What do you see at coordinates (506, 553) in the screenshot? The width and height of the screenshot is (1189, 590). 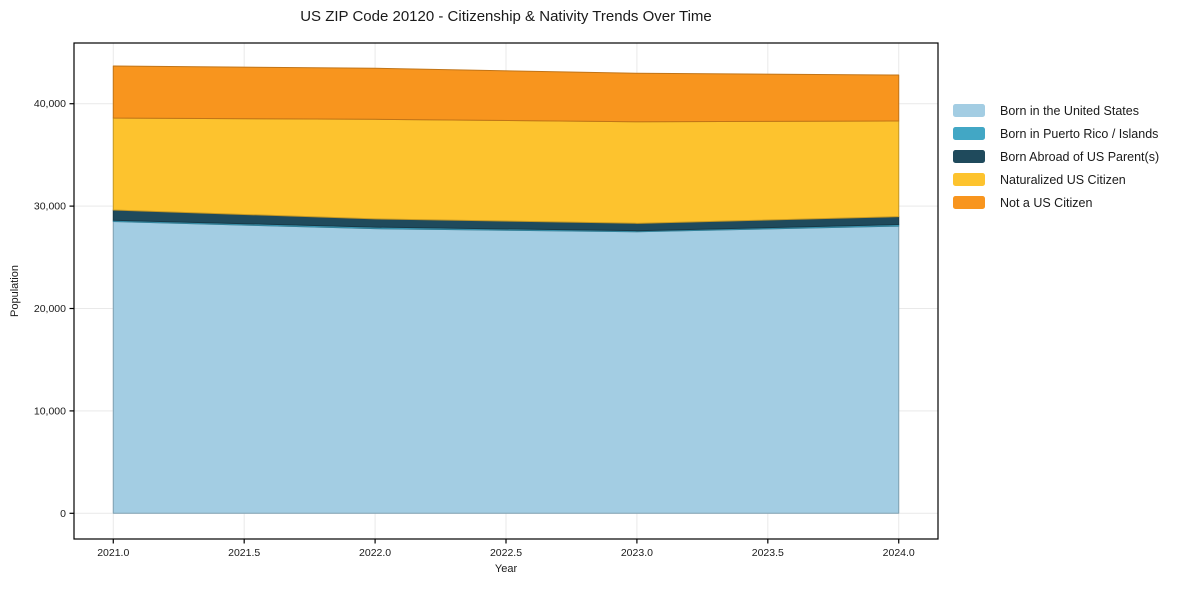 I see `svg-text: 2022.5` at bounding box center [506, 553].